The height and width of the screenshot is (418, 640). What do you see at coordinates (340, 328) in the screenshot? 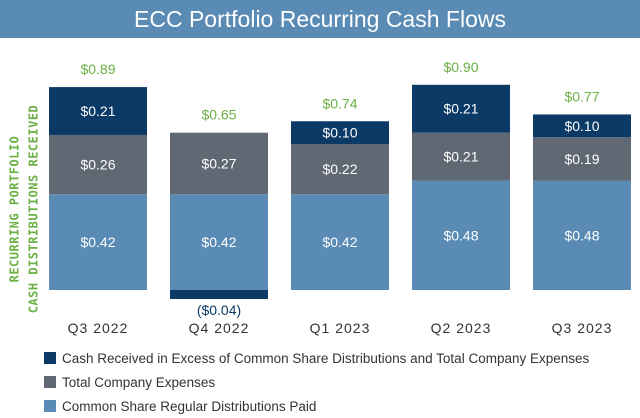
I see `x-tick-label: Q1 2023` at bounding box center [340, 328].